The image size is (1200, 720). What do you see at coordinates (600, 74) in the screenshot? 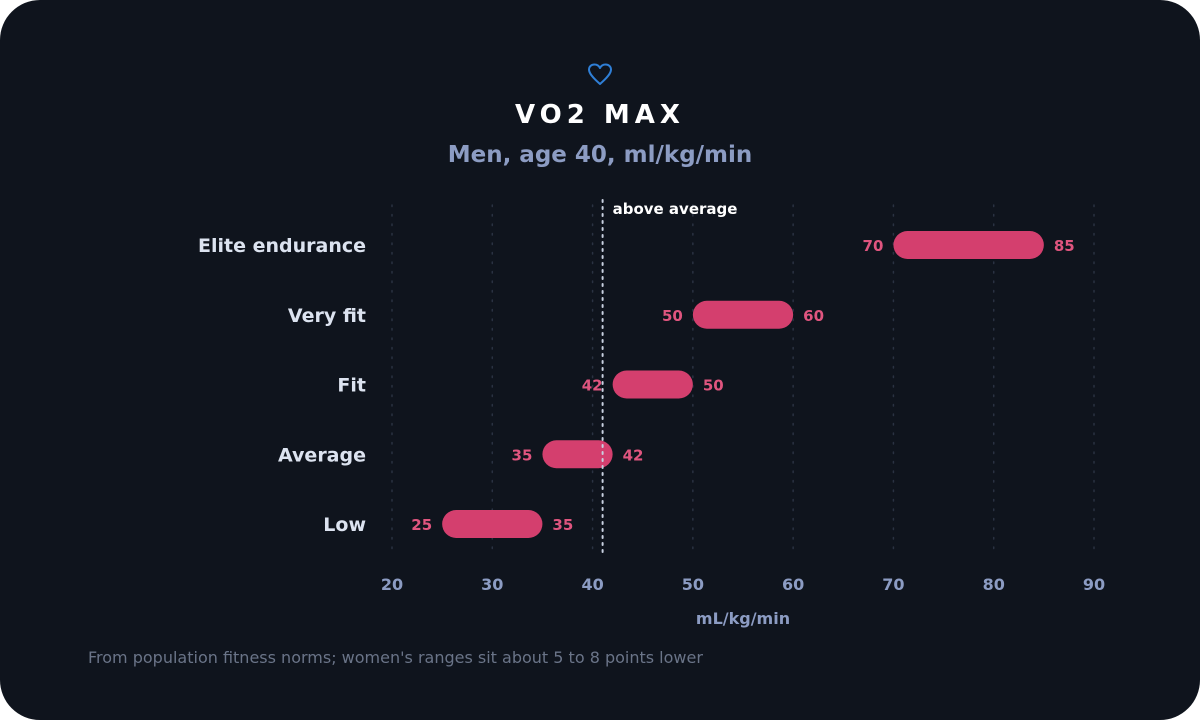
I see `heart-icon` at bounding box center [600, 74].